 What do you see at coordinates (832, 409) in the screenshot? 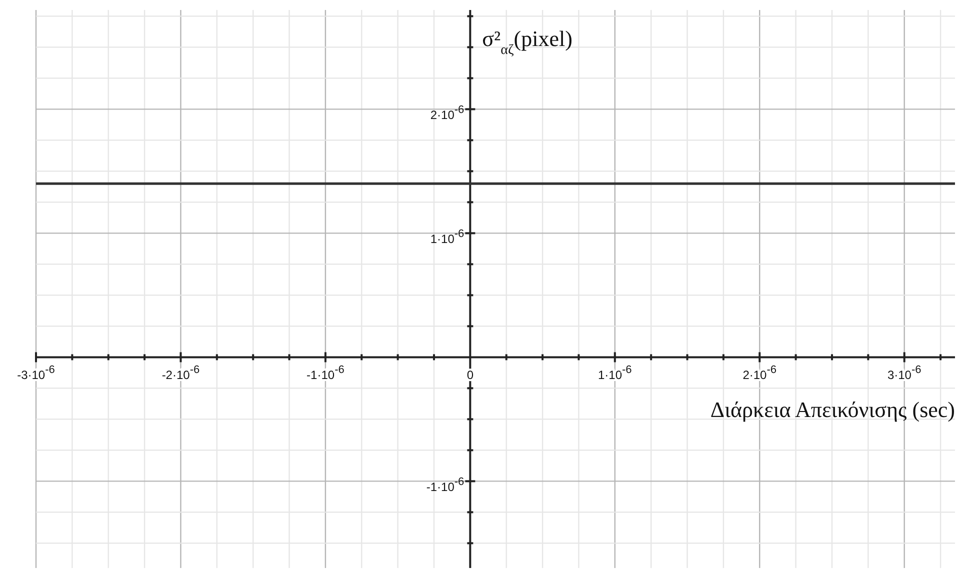
I see `x-axis-title: Διάρκεια Απεικόνισης (sec)` at bounding box center [832, 409].